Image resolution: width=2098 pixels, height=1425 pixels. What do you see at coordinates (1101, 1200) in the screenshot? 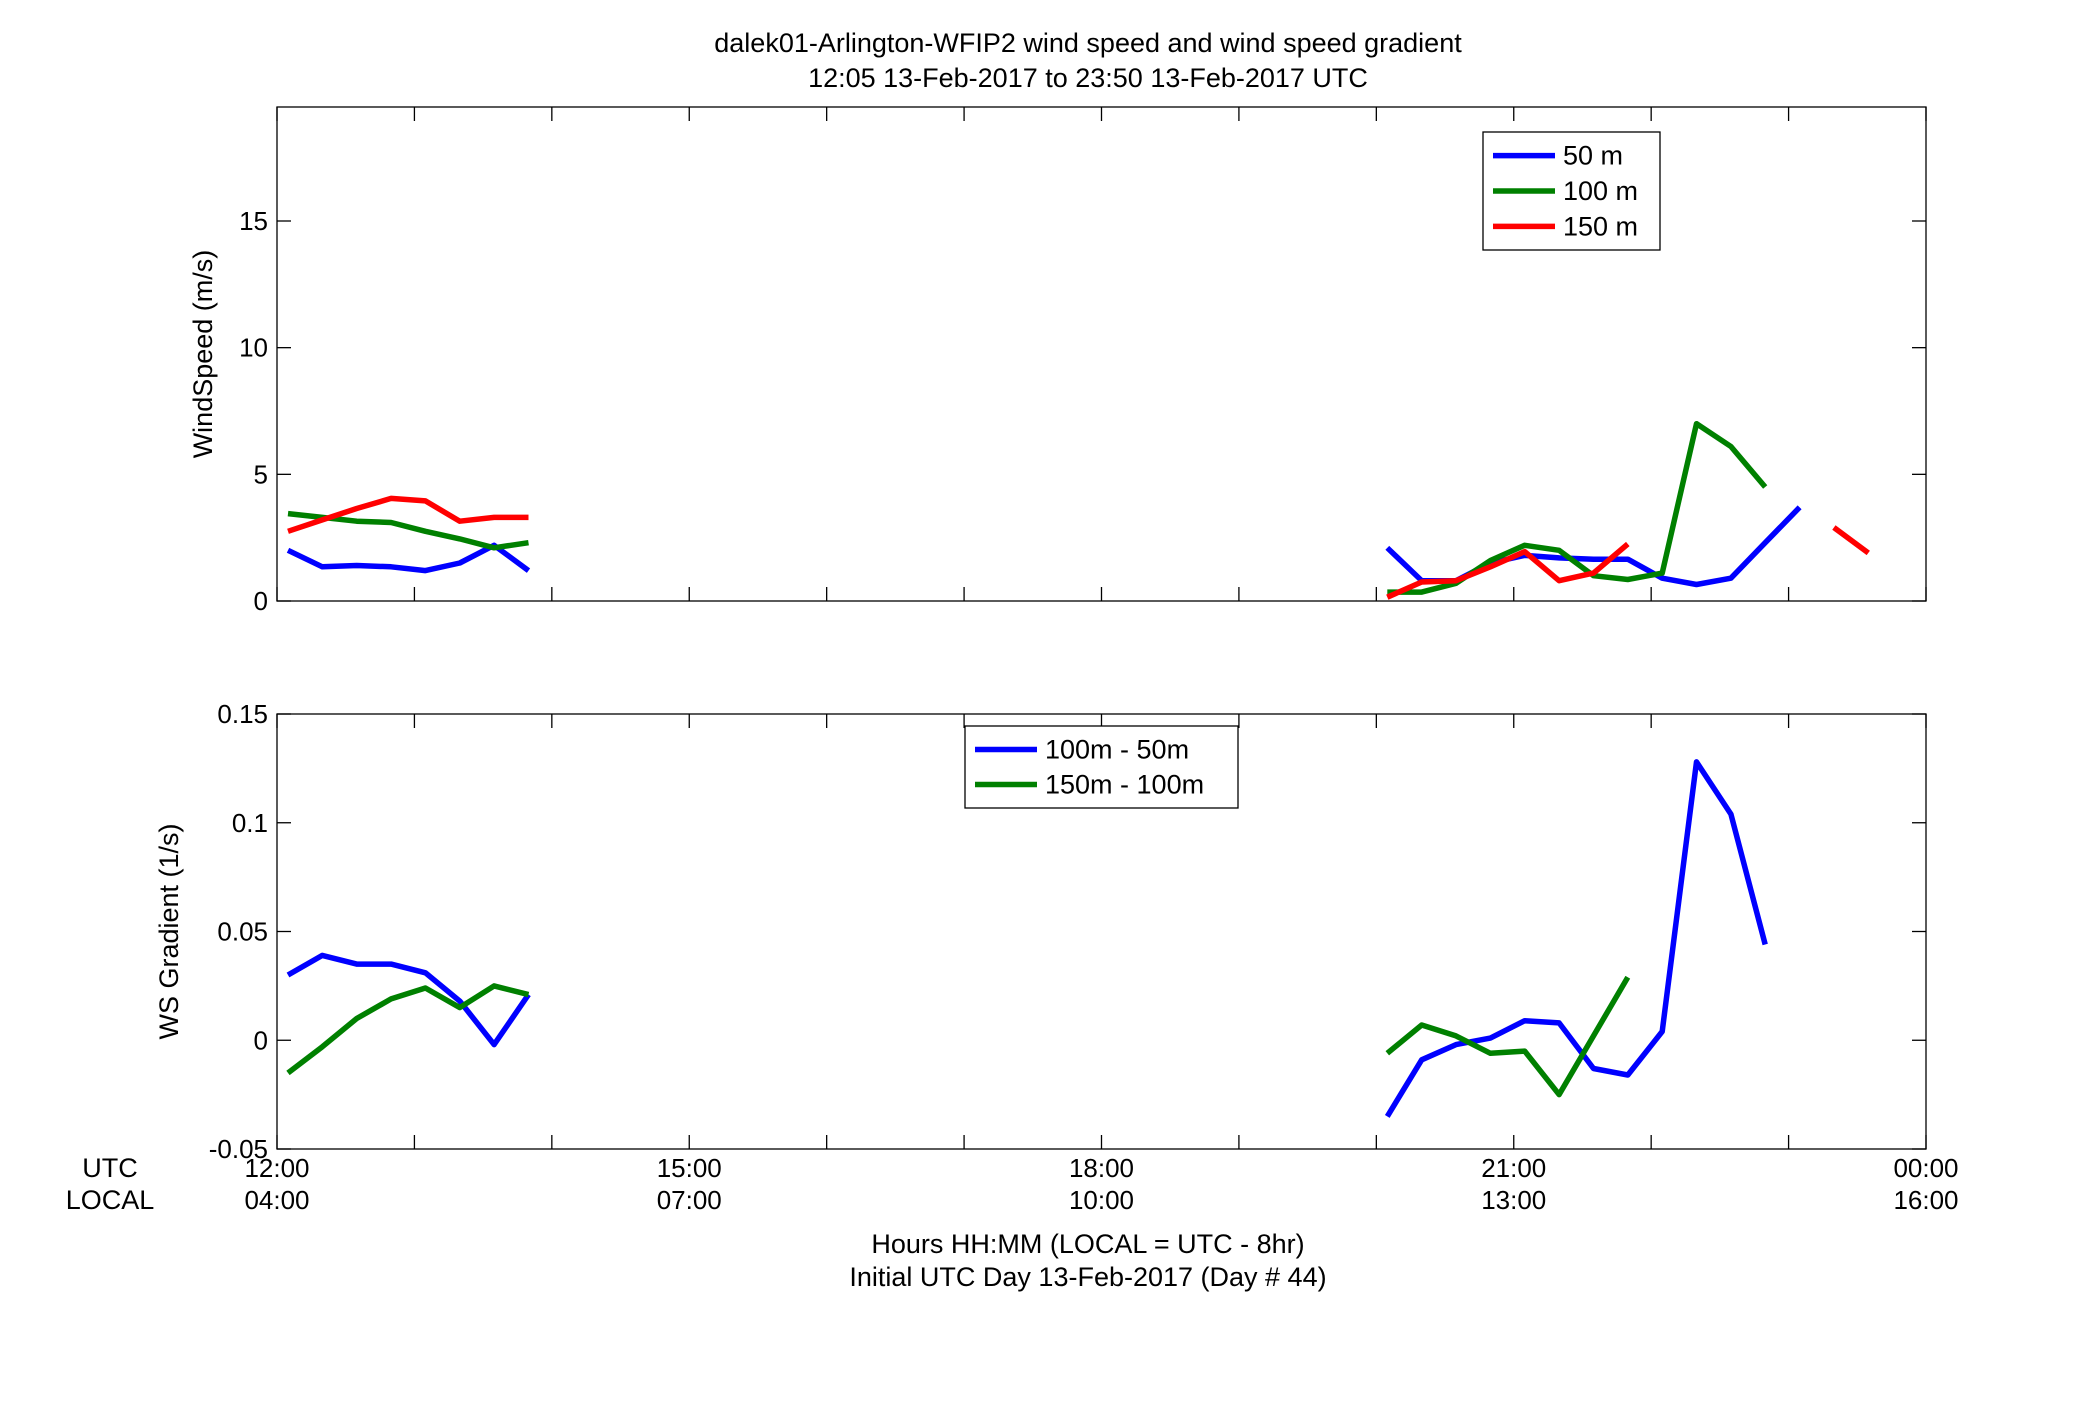
I see `x-tick-label-local: 10:00` at bounding box center [1101, 1200].